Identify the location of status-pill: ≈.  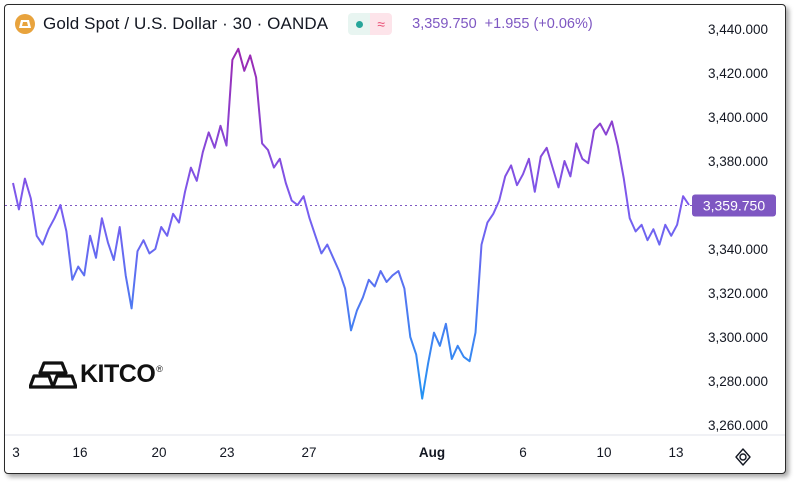
(370, 24).